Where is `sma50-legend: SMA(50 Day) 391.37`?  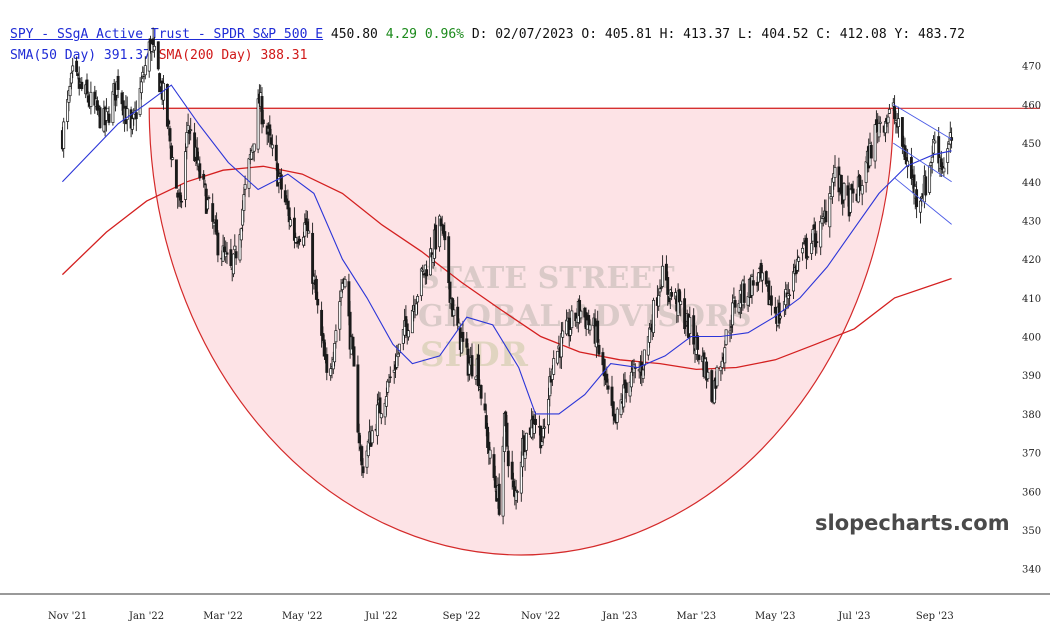 sma50-legend: SMA(50 Day) 391.37 is located at coordinates (80, 55).